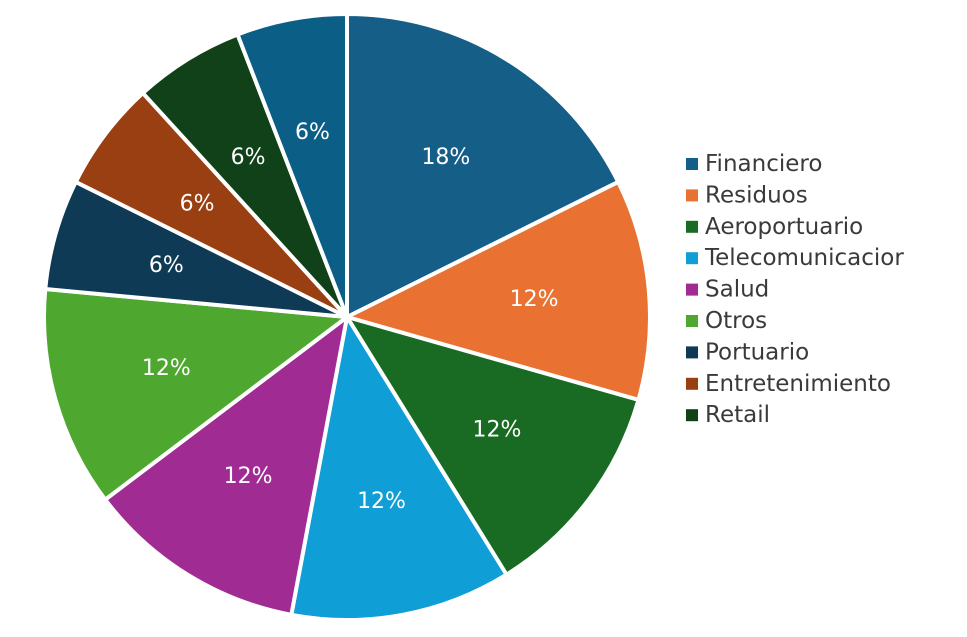 The image size is (967, 637). What do you see at coordinates (692, 321) in the screenshot?
I see `legend-swatch-otros` at bounding box center [692, 321].